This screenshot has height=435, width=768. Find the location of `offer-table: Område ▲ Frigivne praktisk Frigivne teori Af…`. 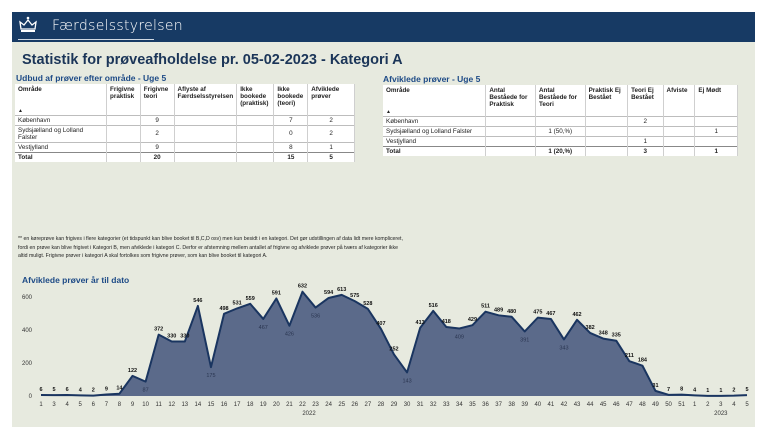

offer-table: Område ▲ Frigivne praktisk Frigivne teori Af… is located at coordinates (185, 123).